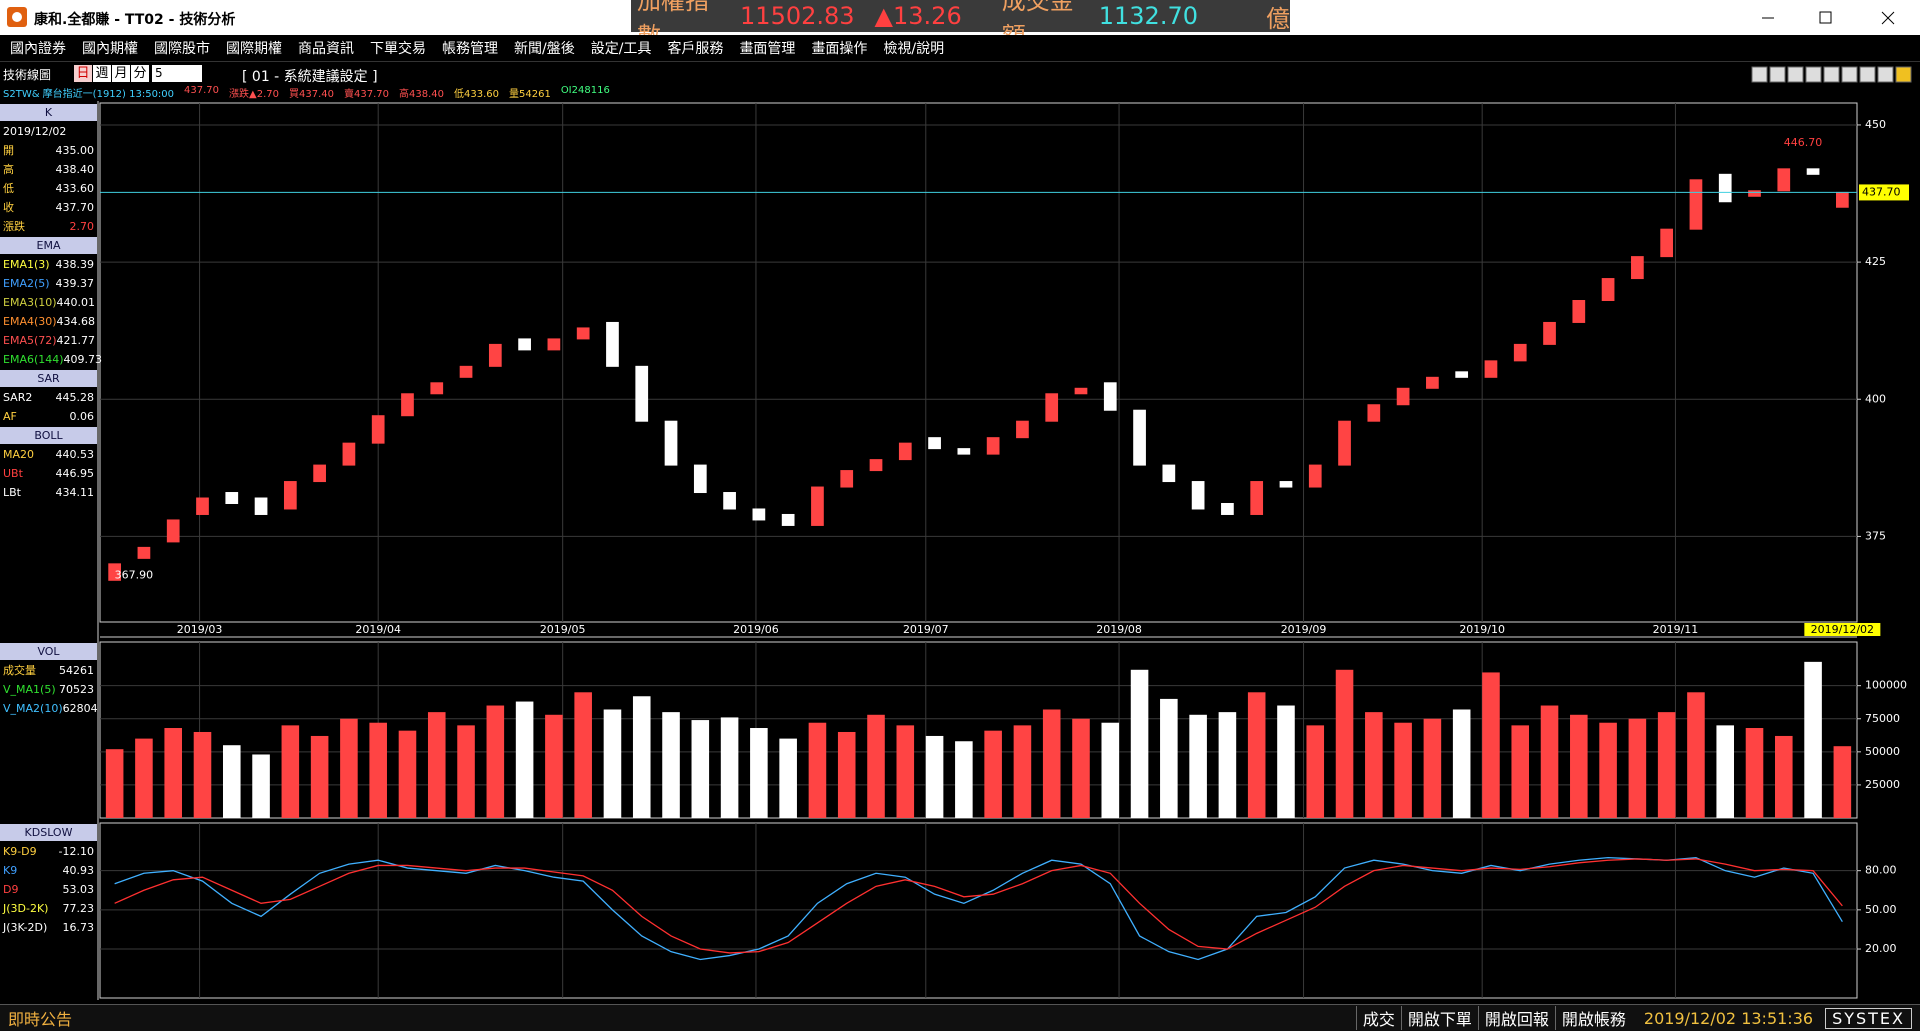 The image size is (1920, 1031). What do you see at coordinates (10, 416) in the screenshot?
I see `indicator-label: AF` at bounding box center [10, 416].